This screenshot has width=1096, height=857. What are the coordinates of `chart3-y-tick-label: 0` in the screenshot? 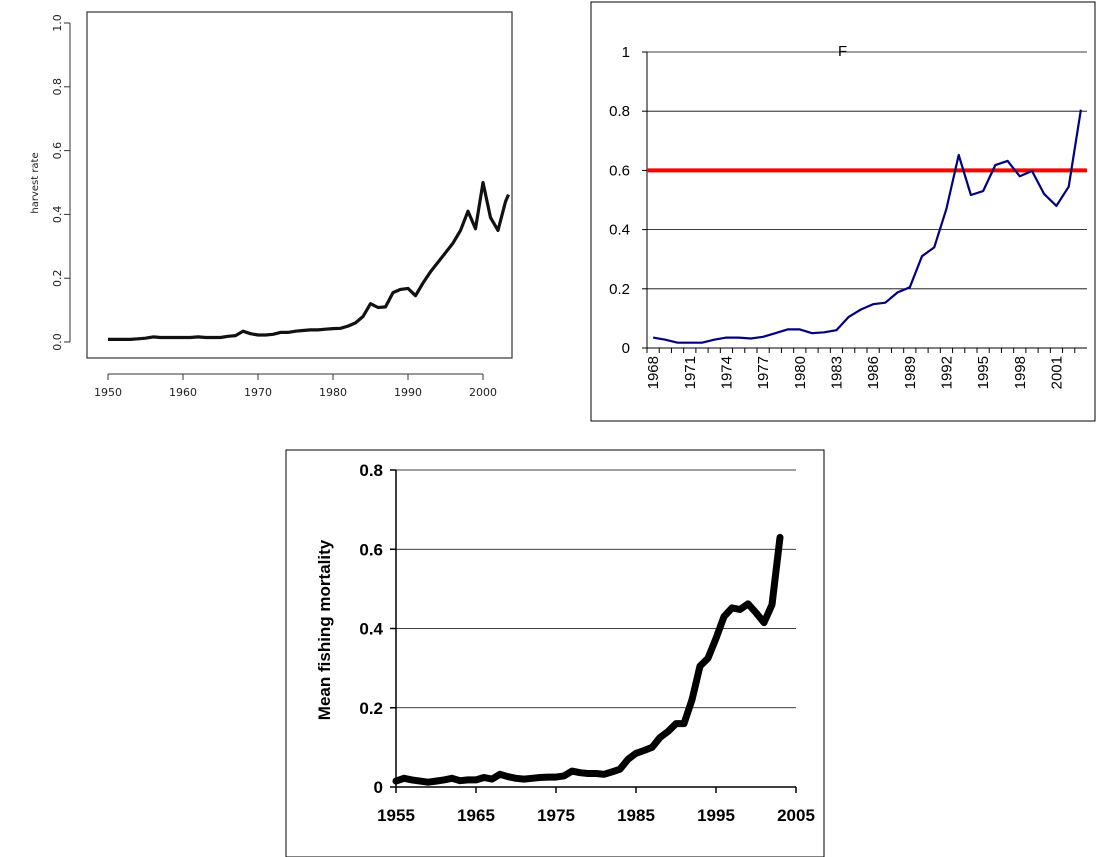 It's located at (378, 787).